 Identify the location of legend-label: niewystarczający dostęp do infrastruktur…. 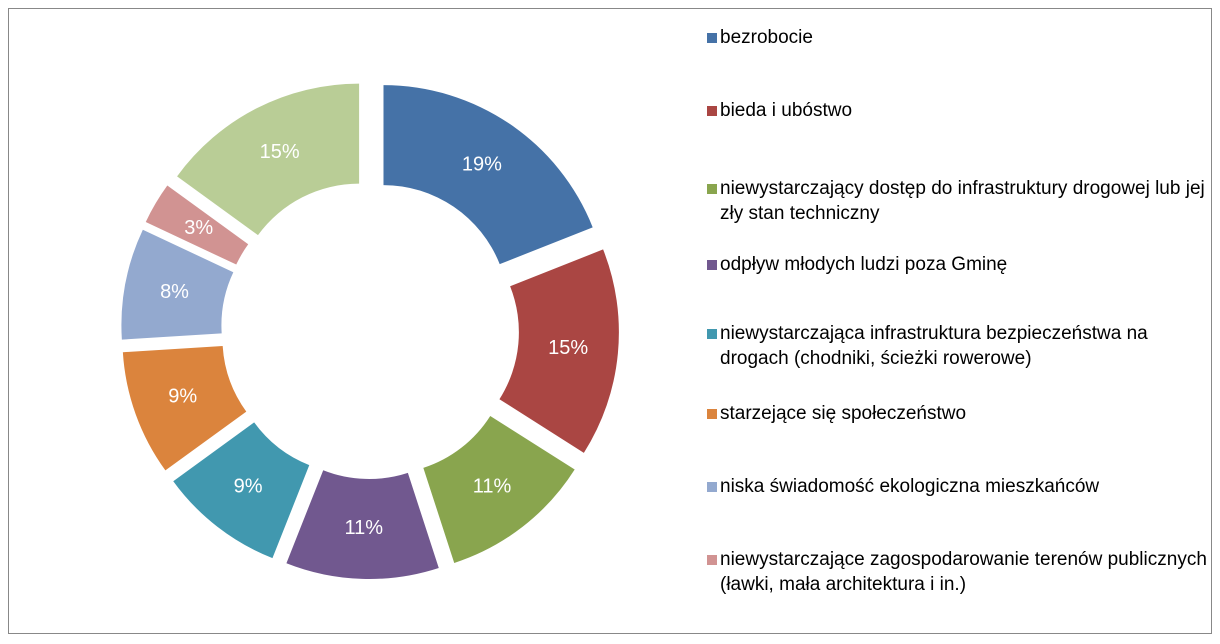
(962, 201).